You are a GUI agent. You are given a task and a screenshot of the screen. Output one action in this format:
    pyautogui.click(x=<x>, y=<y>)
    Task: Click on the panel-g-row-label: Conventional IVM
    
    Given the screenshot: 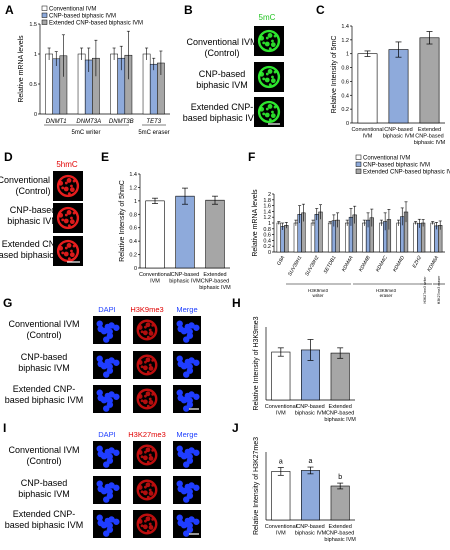 What is the action you would take?
    pyautogui.click(x=43, y=324)
    